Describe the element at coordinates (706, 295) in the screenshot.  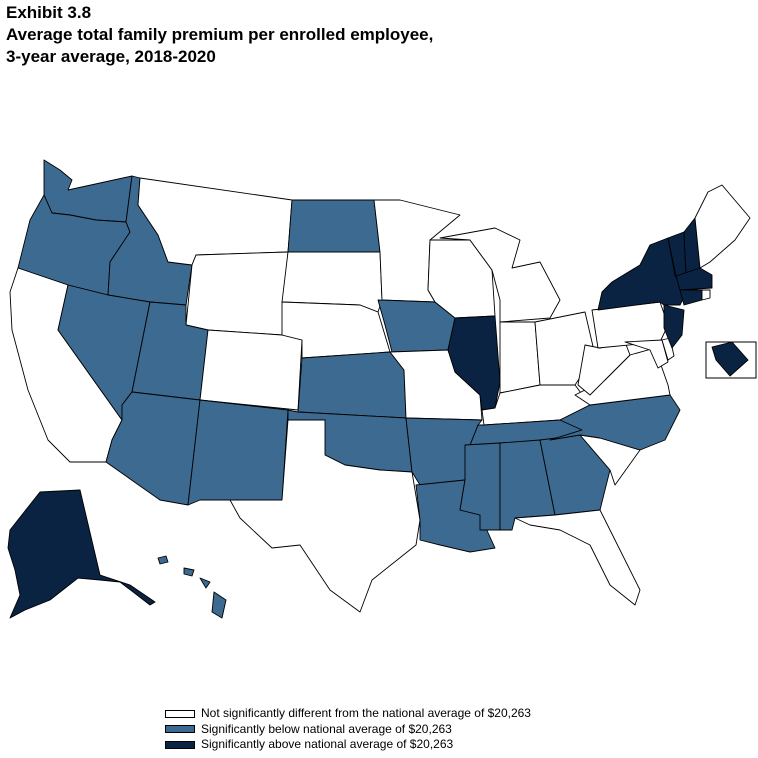
I see `state-RI` at that location.